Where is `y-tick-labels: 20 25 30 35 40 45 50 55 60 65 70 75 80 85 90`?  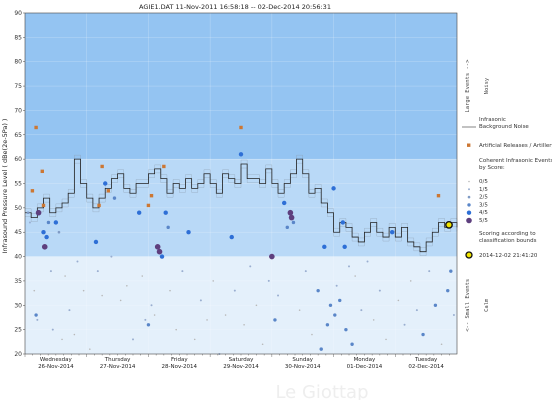
y-tick-labels: 20 25 30 35 40 45 50 55 60 65 70 75 80 85 90 is located at coordinates (18, 184).